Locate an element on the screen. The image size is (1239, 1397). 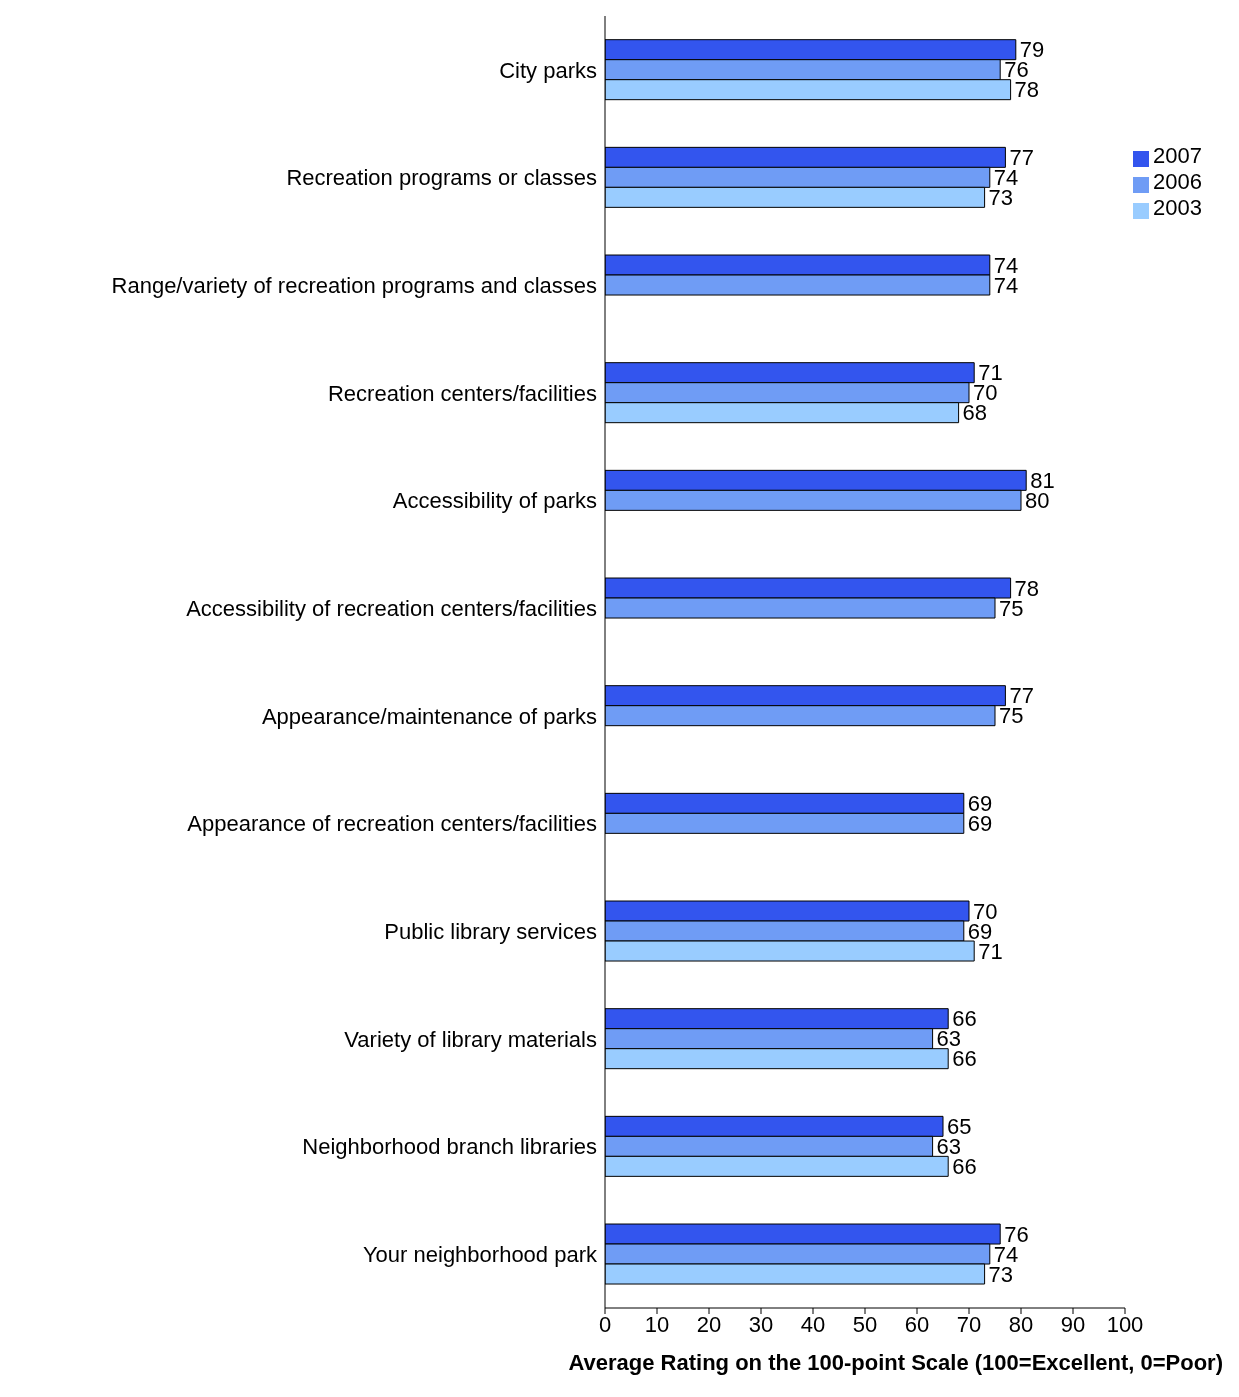
x-tick-label: 90 is located at coordinates (1073, 1324).